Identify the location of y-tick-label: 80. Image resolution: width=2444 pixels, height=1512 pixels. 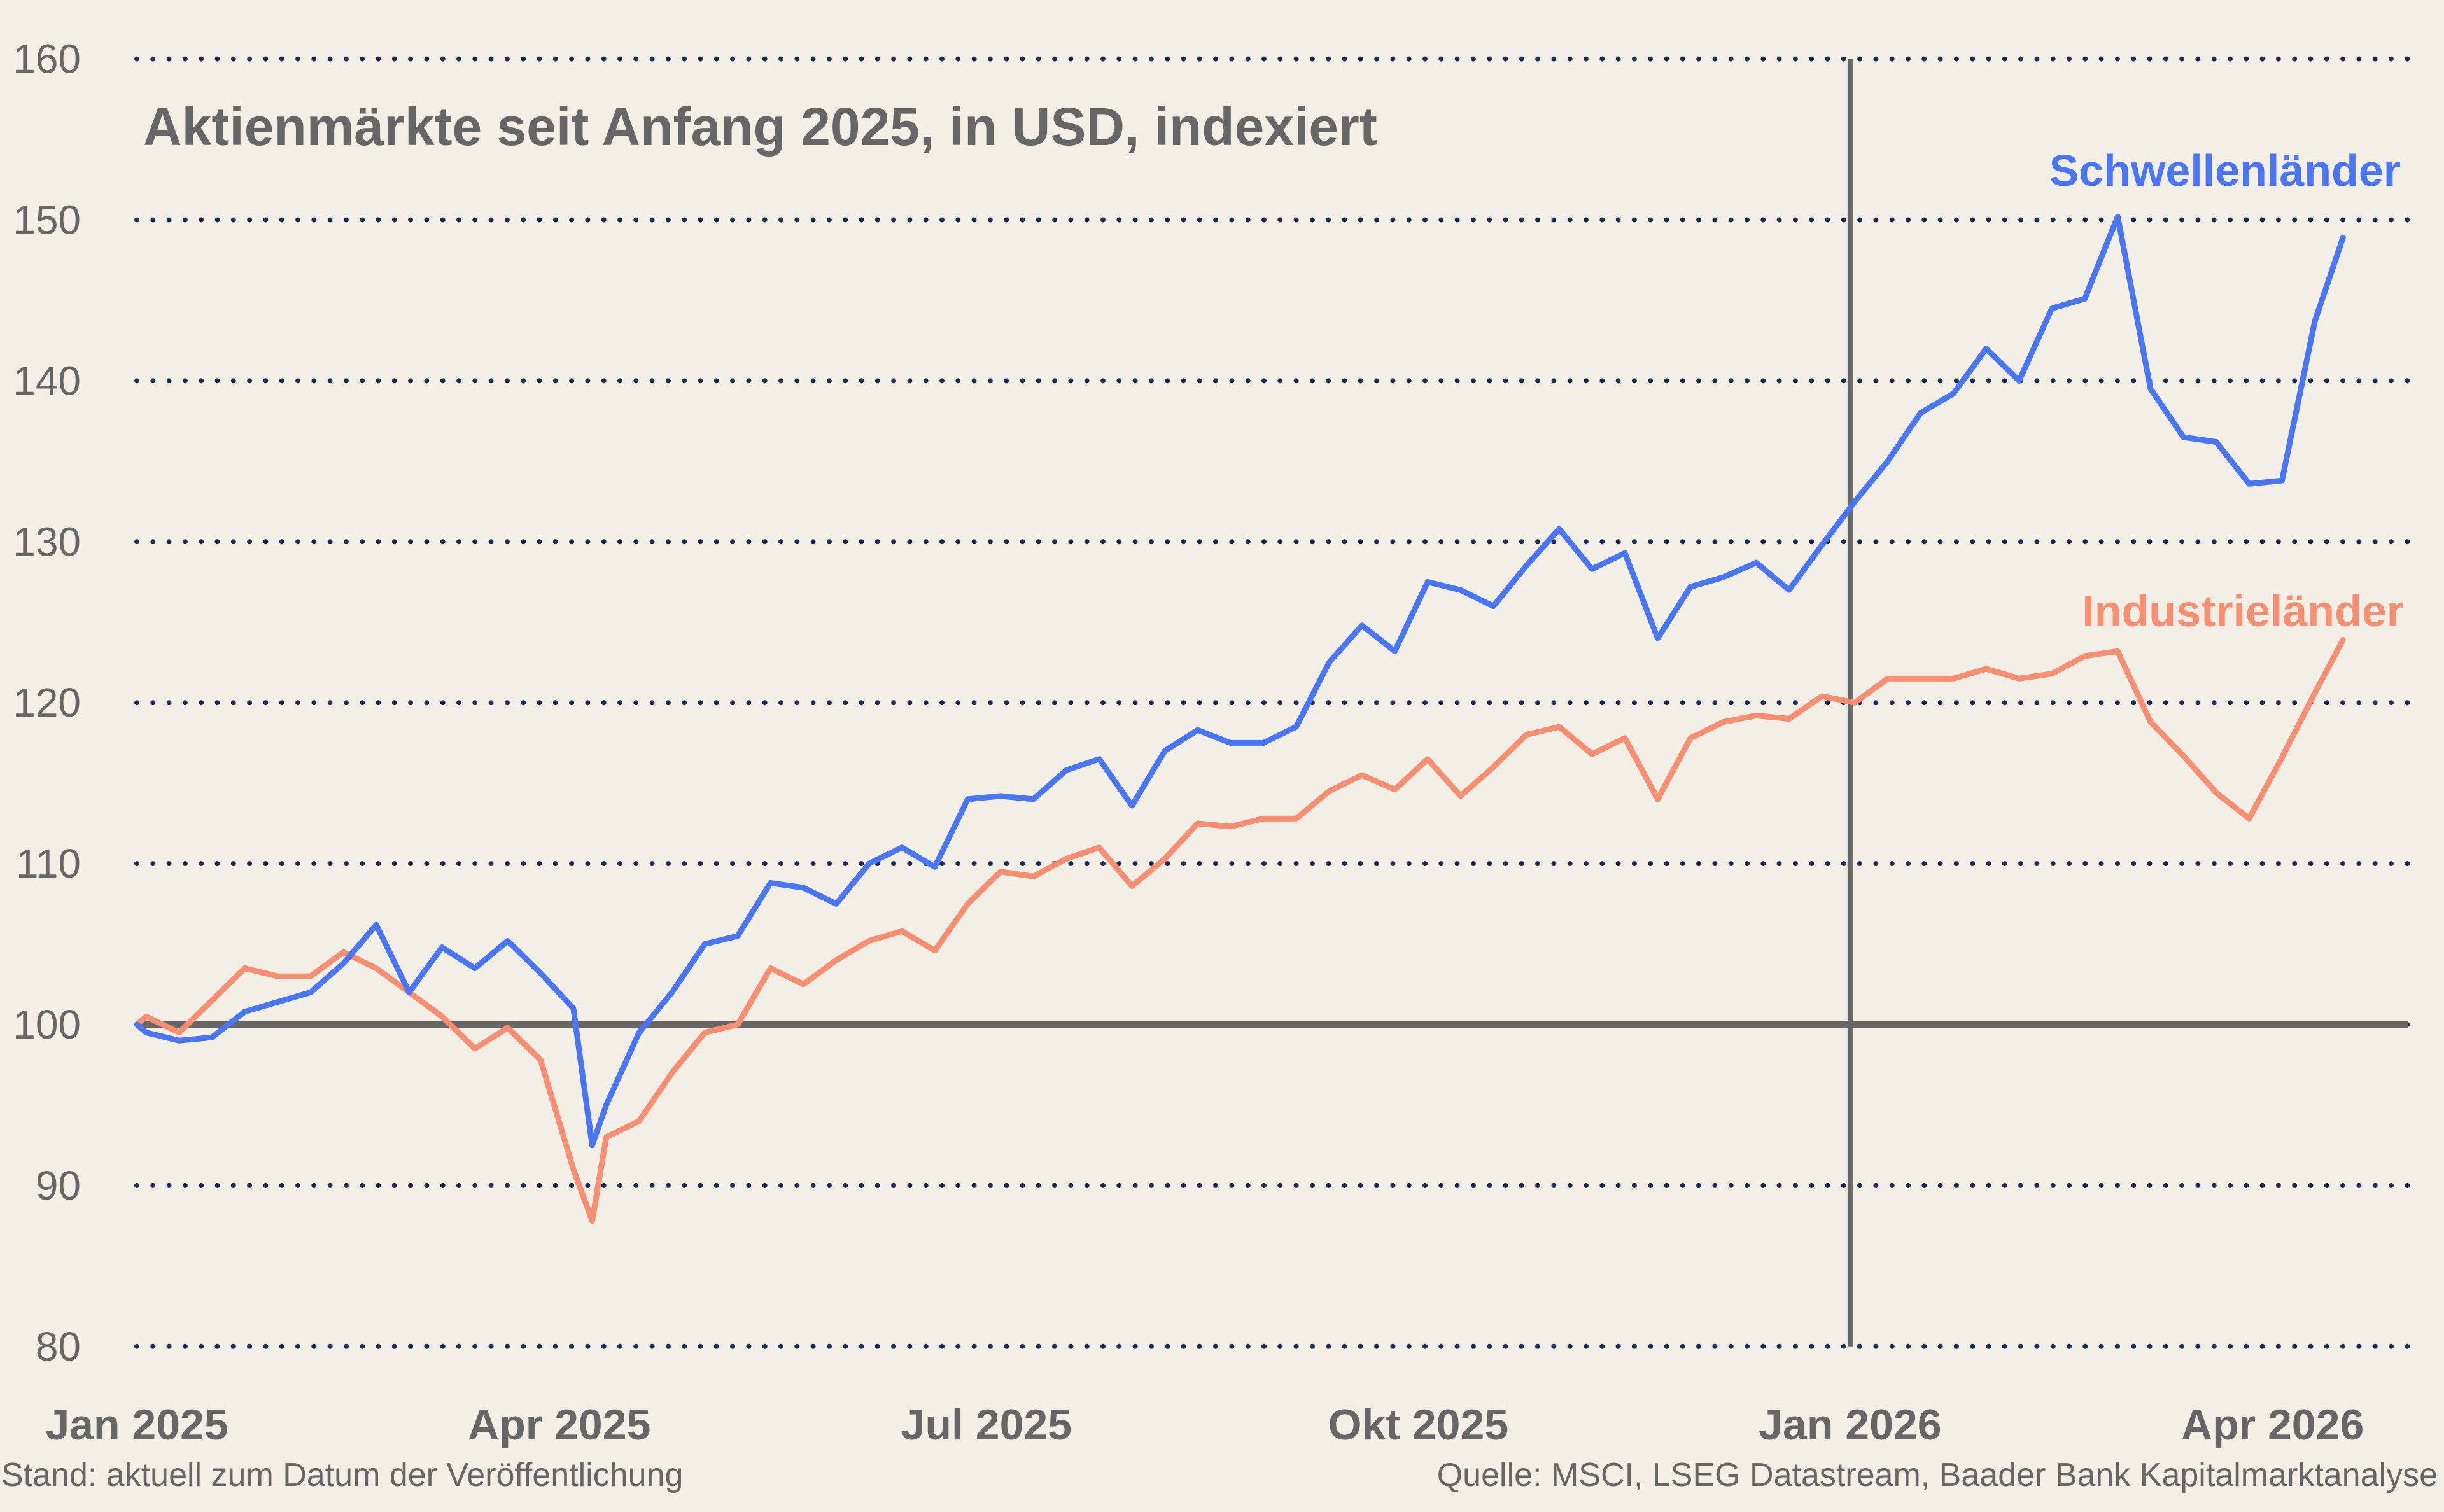
(58, 1346).